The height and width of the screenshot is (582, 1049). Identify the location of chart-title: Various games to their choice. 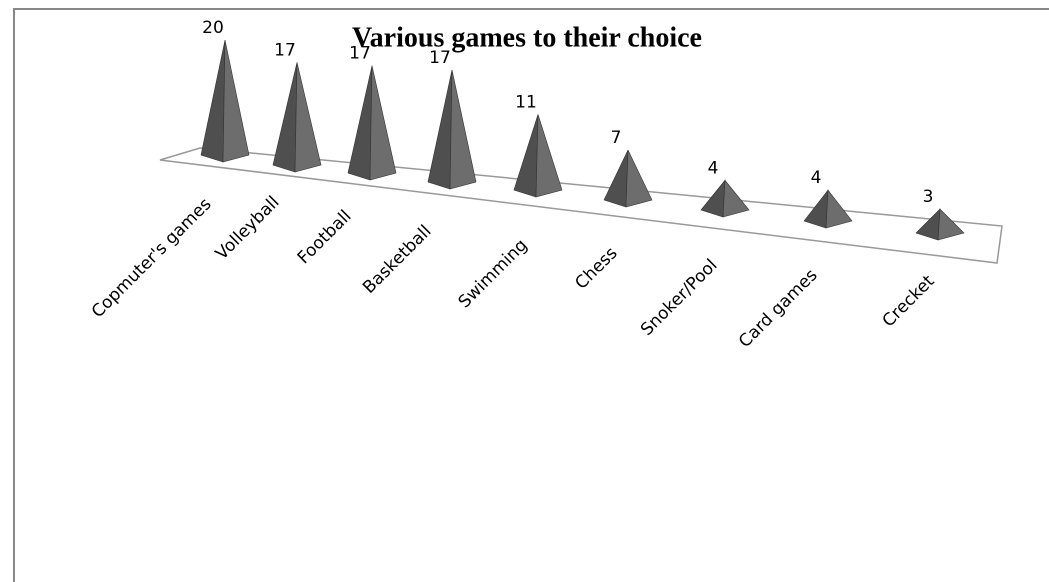
(527, 37).